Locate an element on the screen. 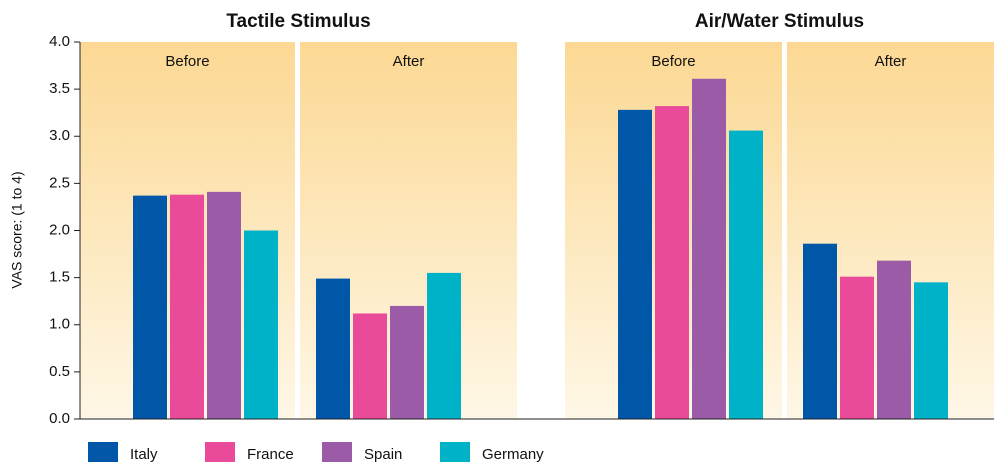  y-tick-label: 0.5 is located at coordinates (59, 371).